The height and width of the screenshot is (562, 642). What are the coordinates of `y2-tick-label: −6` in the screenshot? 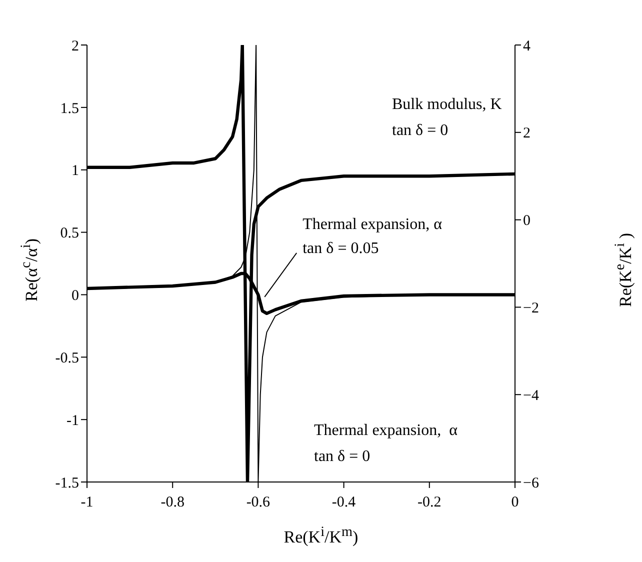 It's located at (531, 483).